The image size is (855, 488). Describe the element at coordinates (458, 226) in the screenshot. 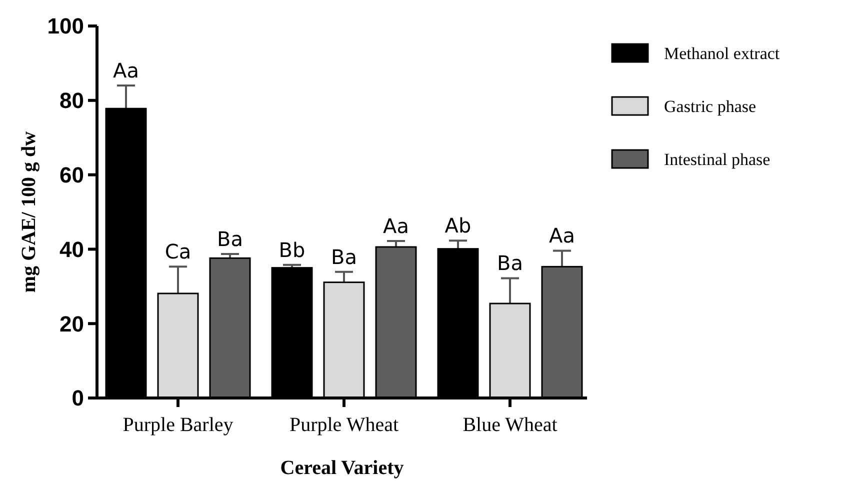

I see `data-label: Ab` at that location.